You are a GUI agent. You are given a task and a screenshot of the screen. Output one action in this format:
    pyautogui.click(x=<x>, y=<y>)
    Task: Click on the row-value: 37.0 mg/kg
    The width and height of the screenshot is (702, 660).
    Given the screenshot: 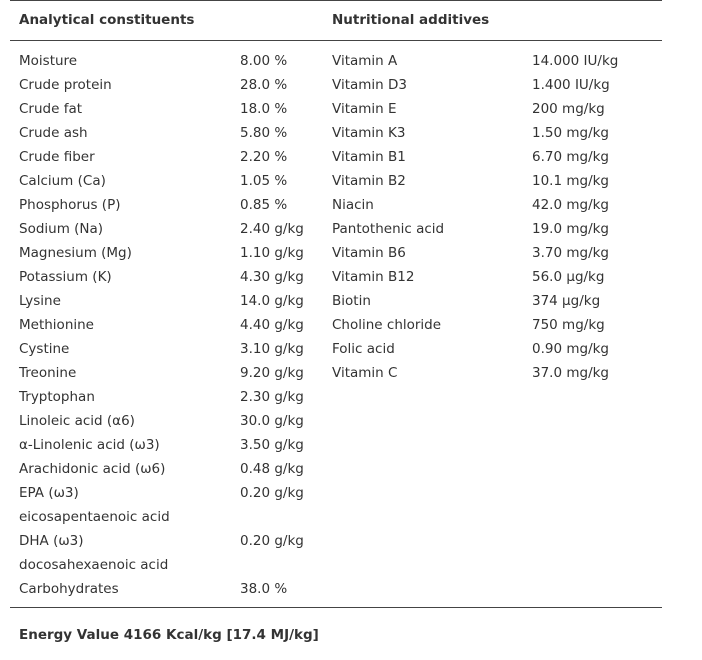 What is the action you would take?
    pyautogui.click(x=571, y=373)
    